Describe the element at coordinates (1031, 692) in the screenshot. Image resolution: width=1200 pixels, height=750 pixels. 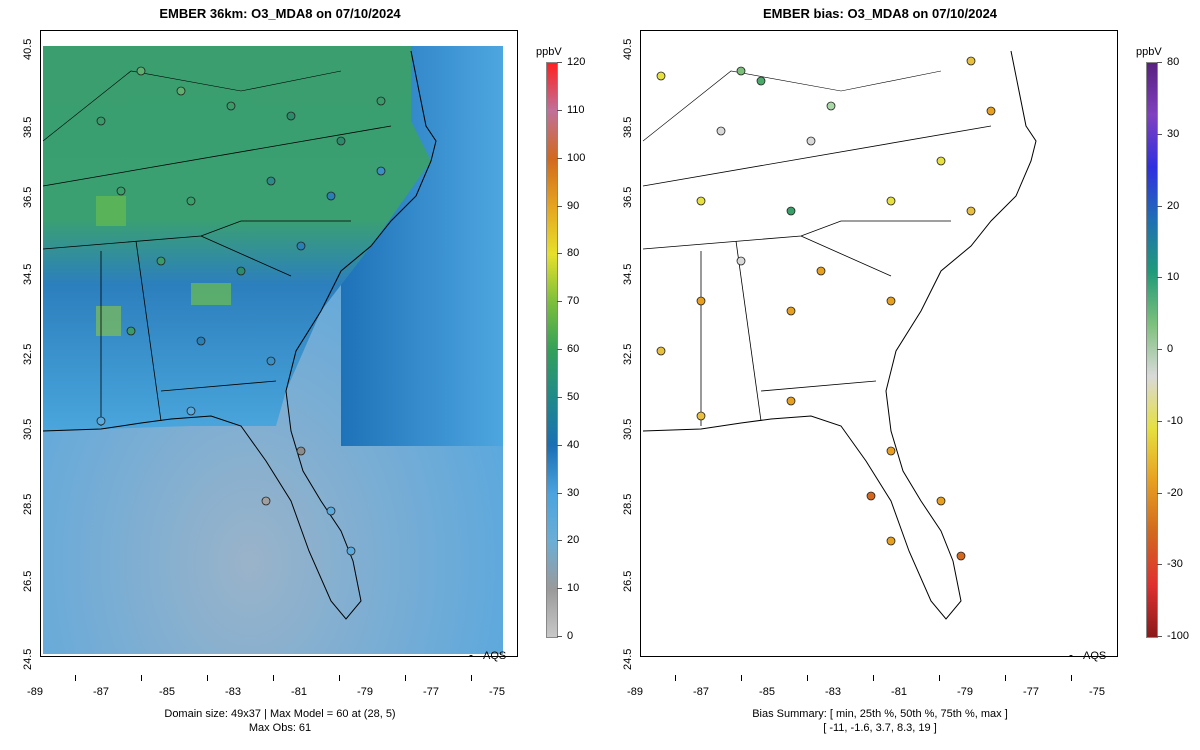
I see `x-tick-label: -77` at that location.